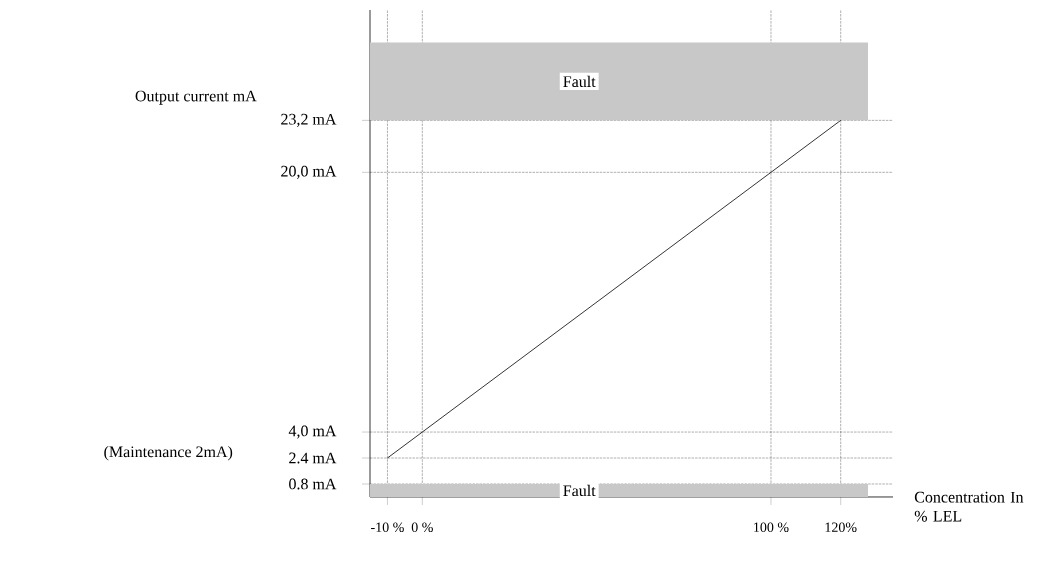 The image size is (1055, 584). Describe the element at coordinates (309, 172) in the screenshot. I see `y-tick-label: 20,0 mA` at that location.